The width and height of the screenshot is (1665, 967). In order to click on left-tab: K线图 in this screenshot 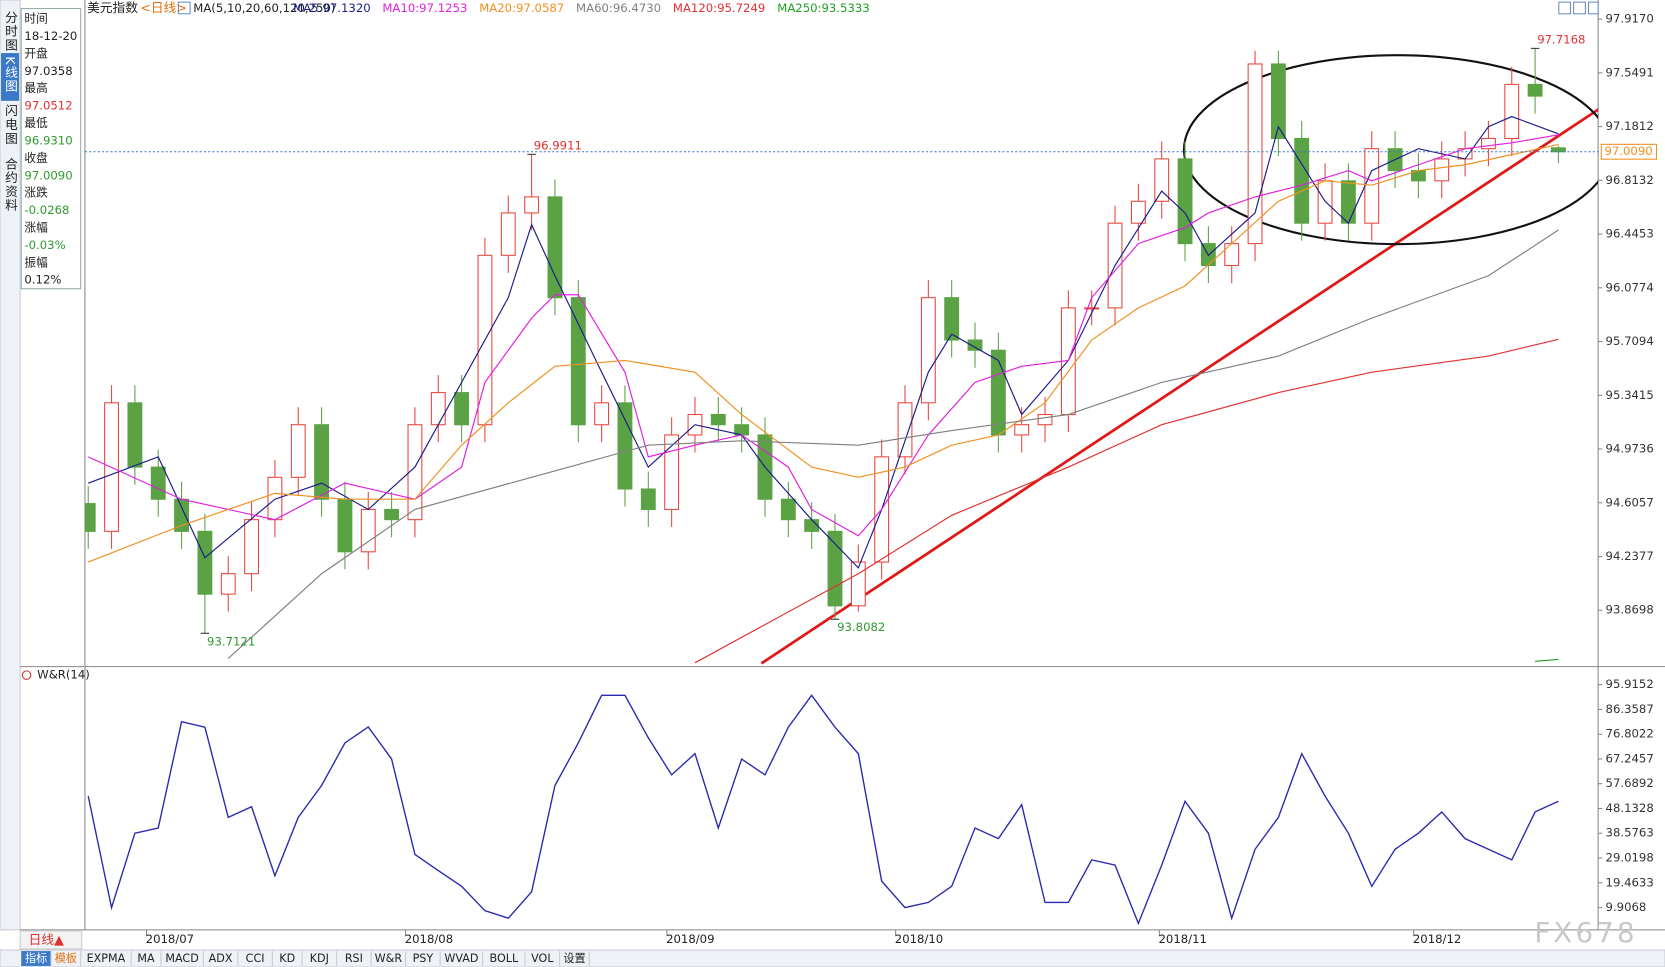, I will do `click(9, 74)`.